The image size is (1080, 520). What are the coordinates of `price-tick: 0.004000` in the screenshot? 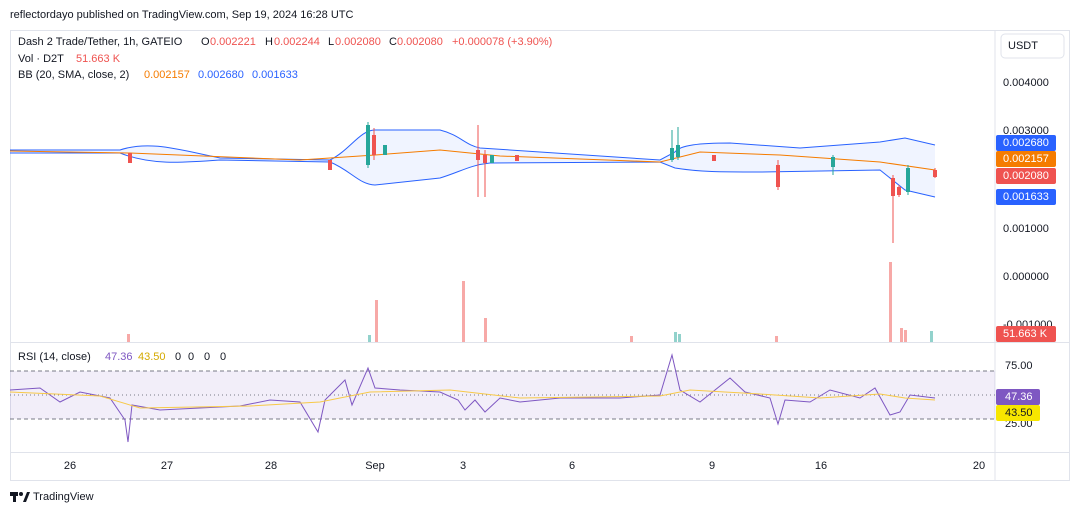 It's located at (1026, 83).